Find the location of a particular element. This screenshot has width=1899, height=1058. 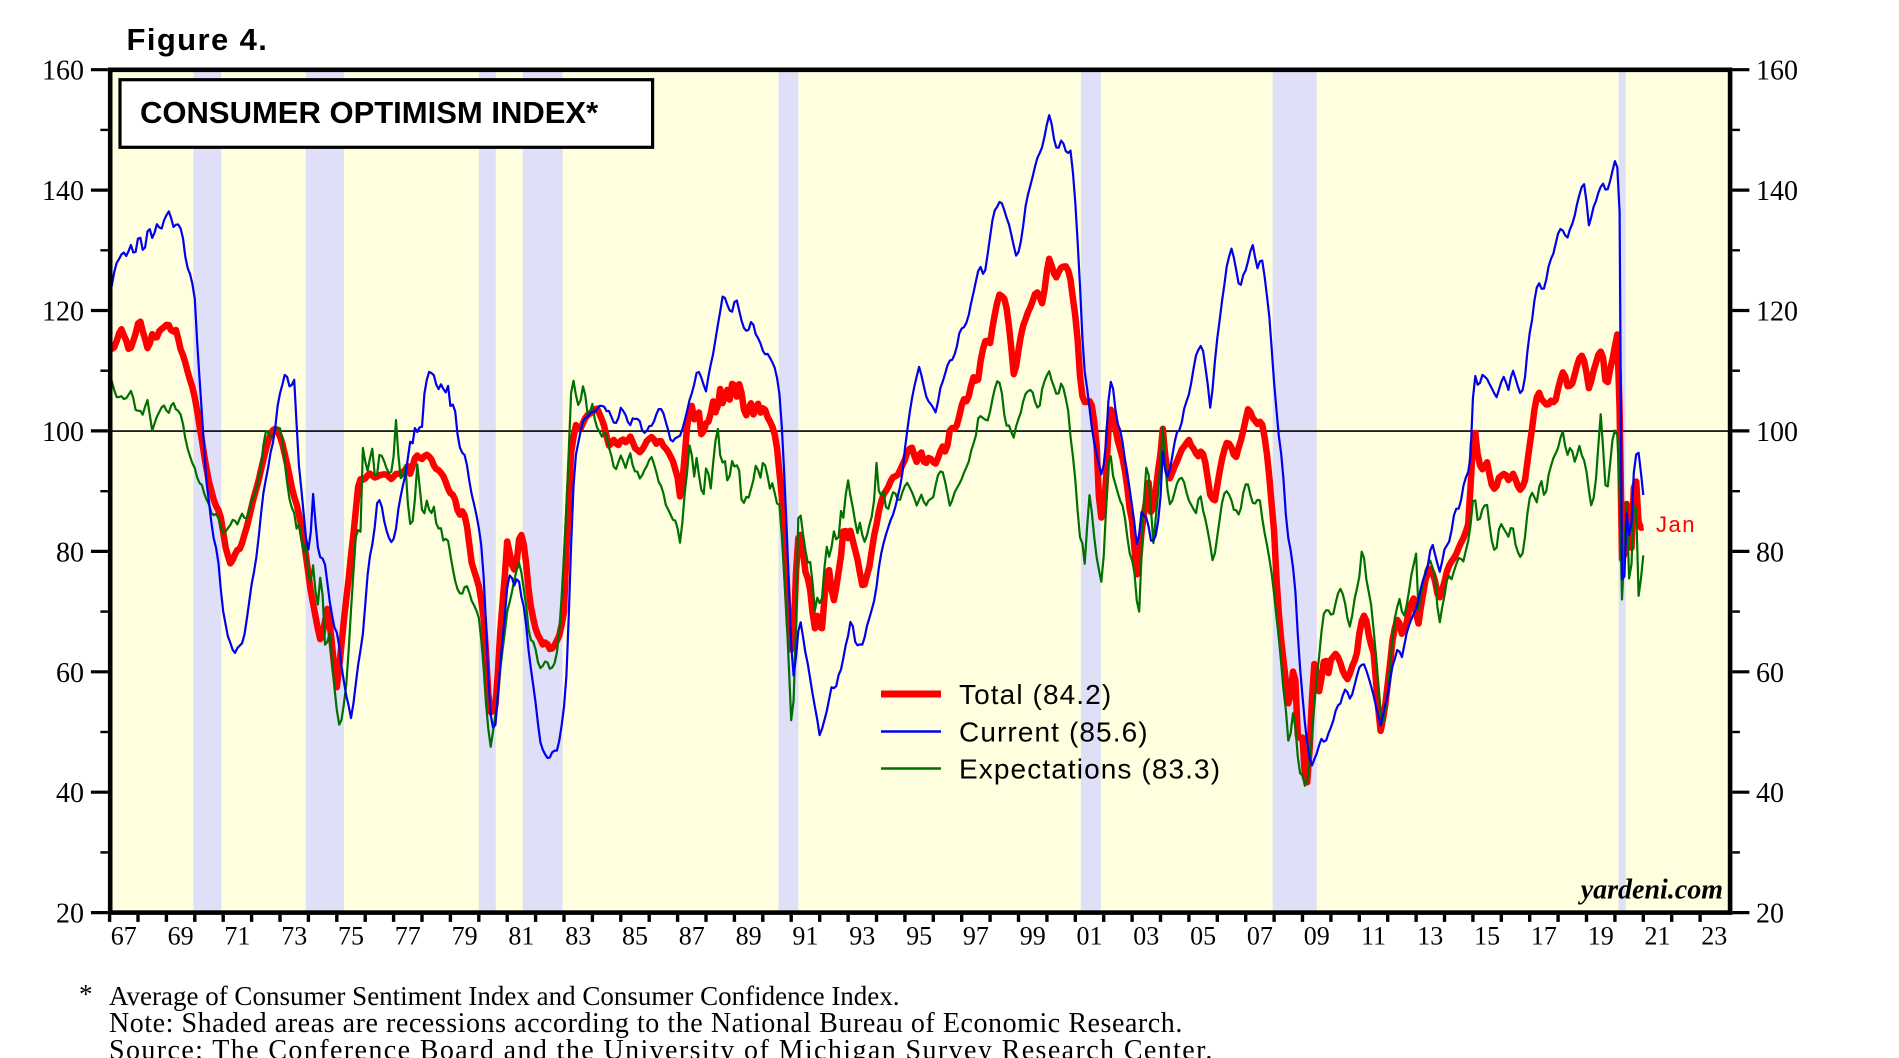

svg-text: 99 is located at coordinates (1033, 936).